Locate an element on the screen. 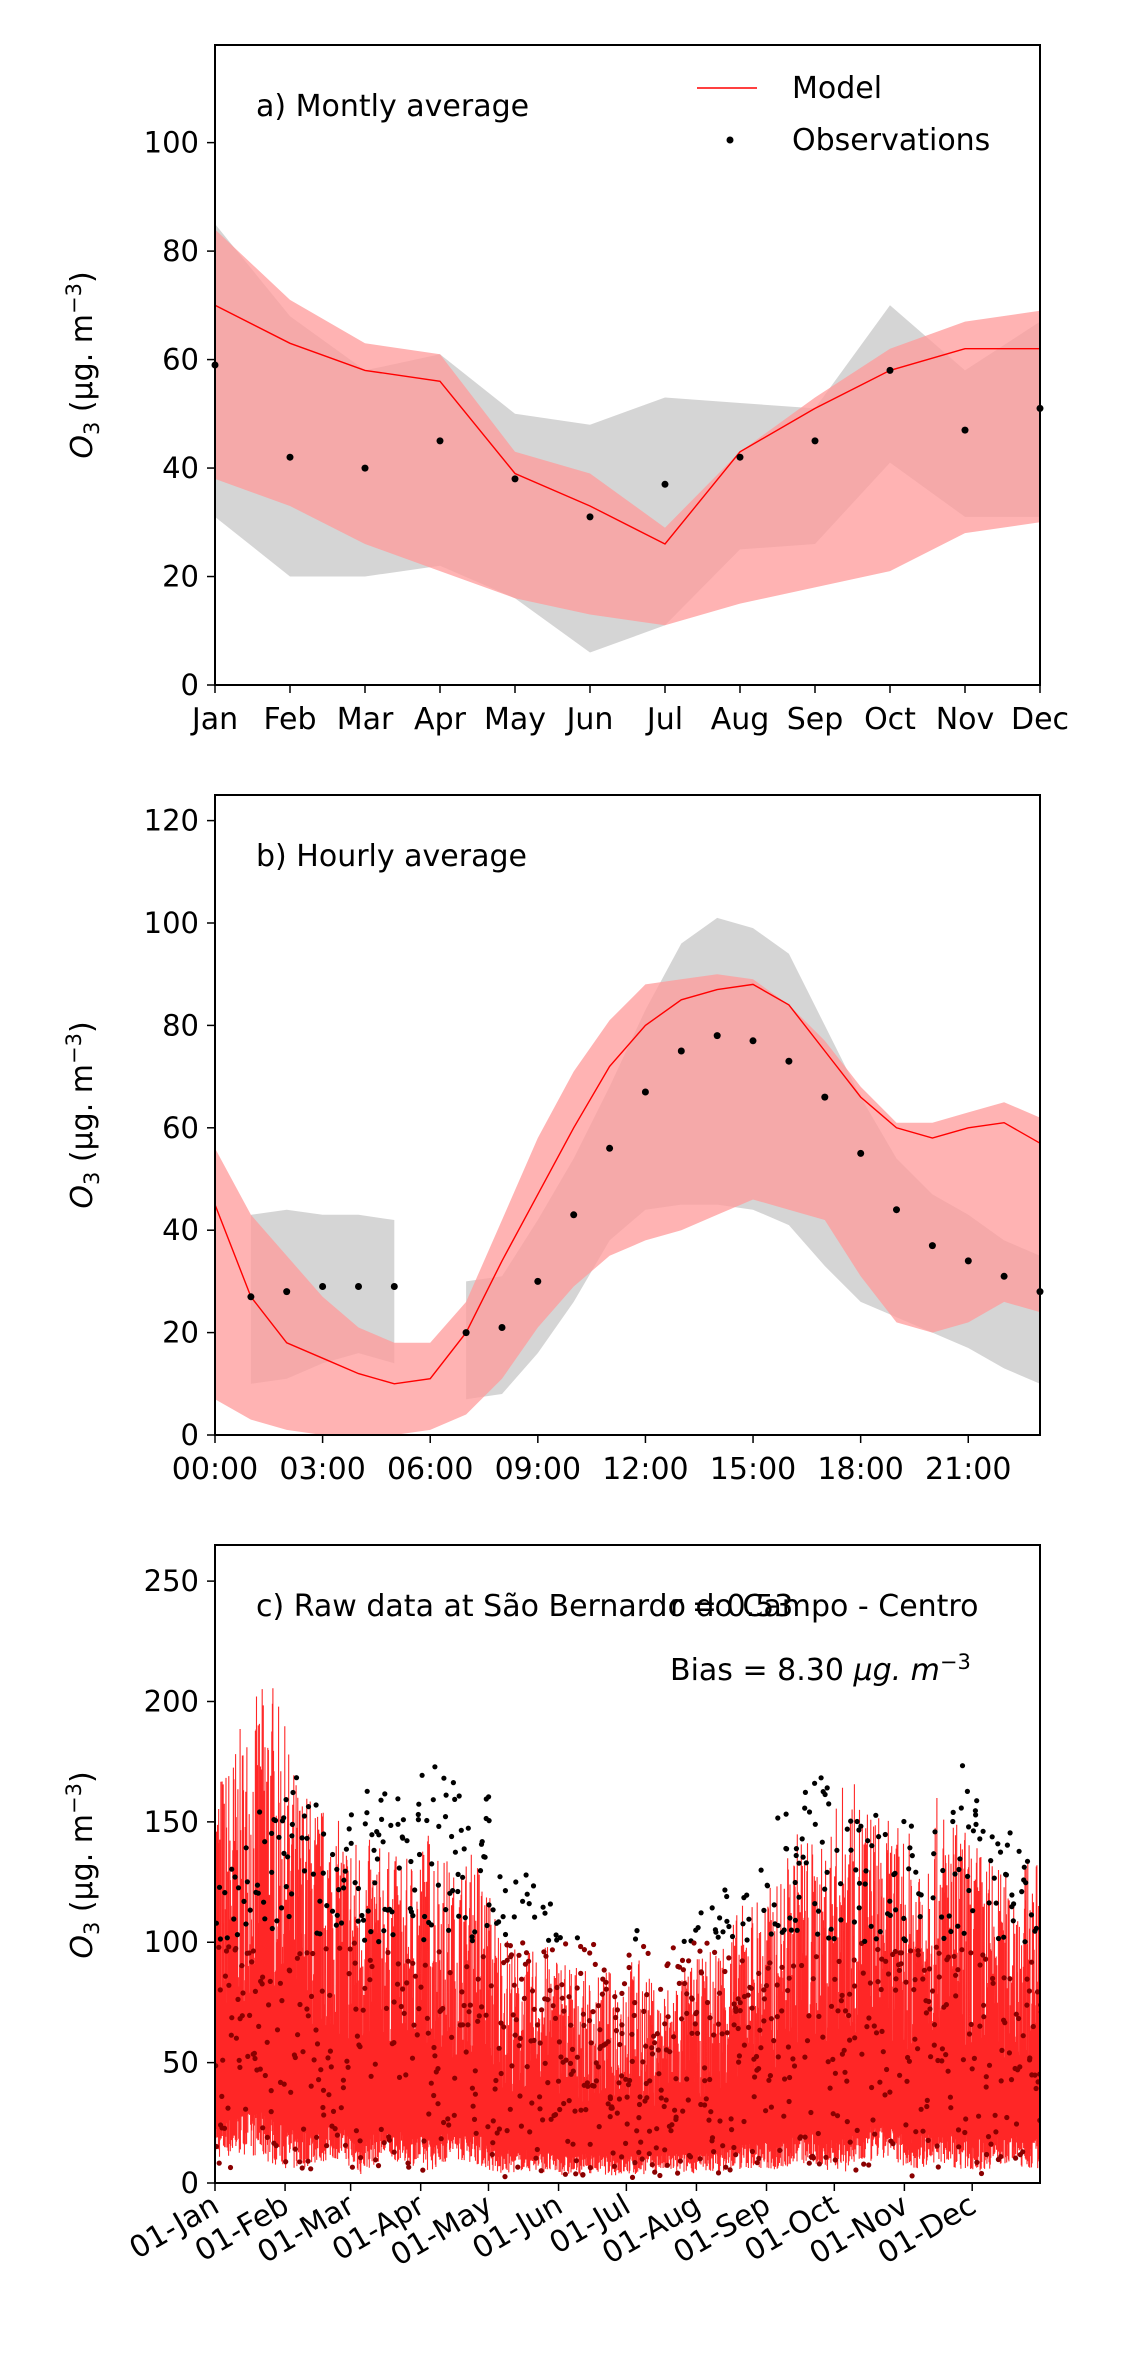 Image resolution: width=1122 pixels, height=2362 pixels. legend-model-label: Model is located at coordinates (837, 88).